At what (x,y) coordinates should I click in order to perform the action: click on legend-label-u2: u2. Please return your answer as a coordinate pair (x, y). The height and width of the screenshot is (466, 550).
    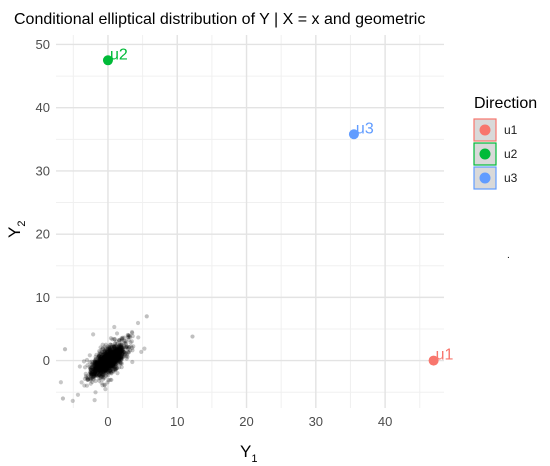
    Looking at the image, I should click on (511, 154).